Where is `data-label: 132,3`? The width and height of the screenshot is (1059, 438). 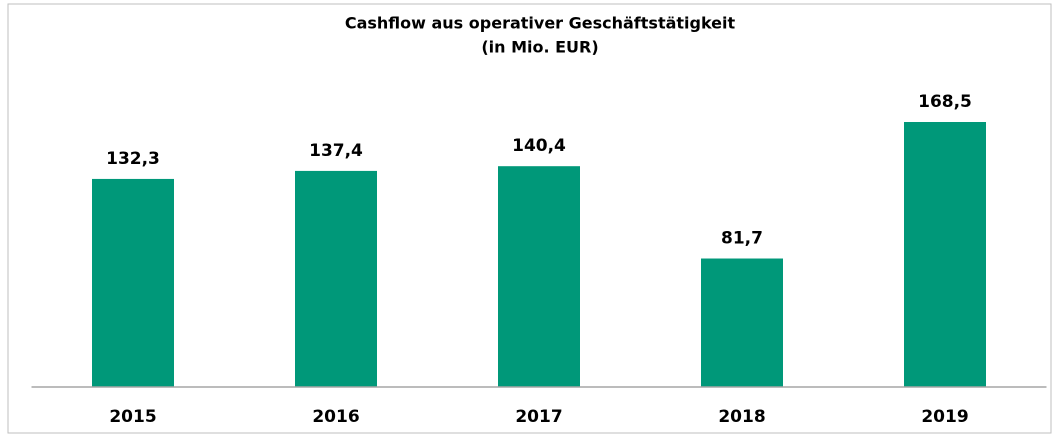 data-label: 132,3 is located at coordinates (133, 159).